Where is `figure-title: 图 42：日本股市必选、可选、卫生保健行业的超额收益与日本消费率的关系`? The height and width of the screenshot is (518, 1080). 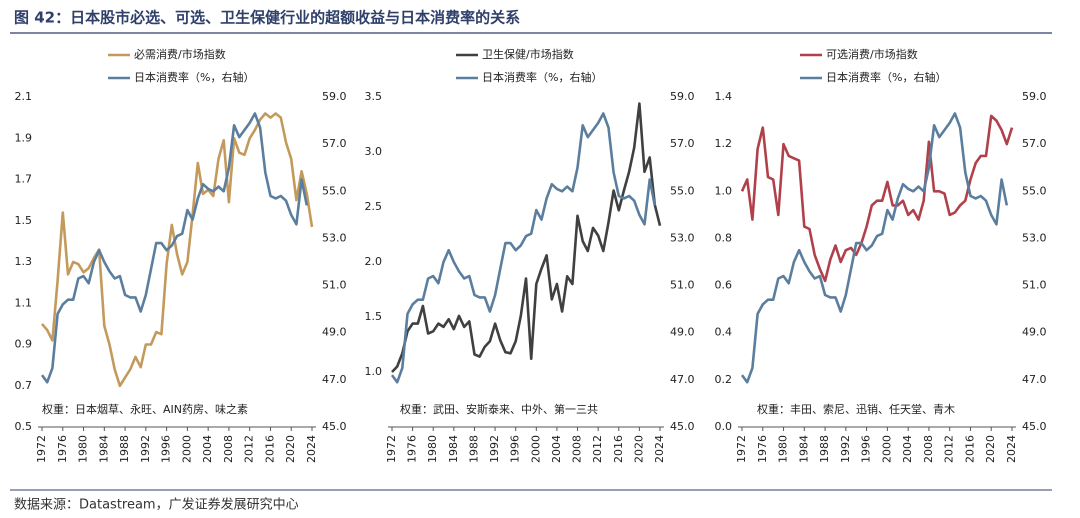
figure-title: 图 42：日本股市必选、可选、卫生保健行业的超额收益与日本消费率的关系 is located at coordinates (267, 18).